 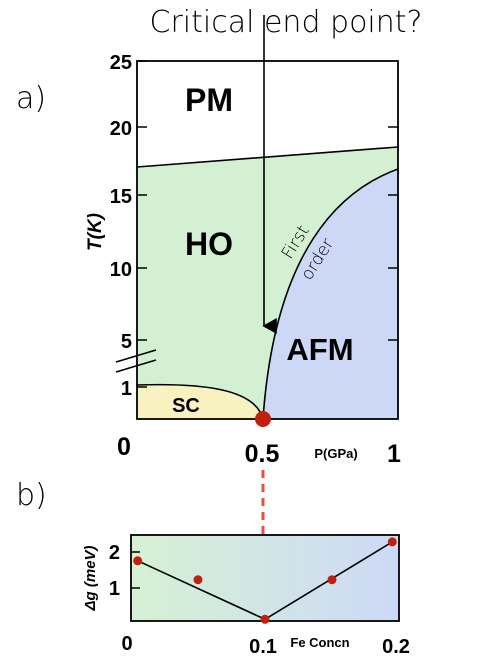 What do you see at coordinates (114, 553) in the screenshot?
I see `b-y-tick-label: 2` at bounding box center [114, 553].